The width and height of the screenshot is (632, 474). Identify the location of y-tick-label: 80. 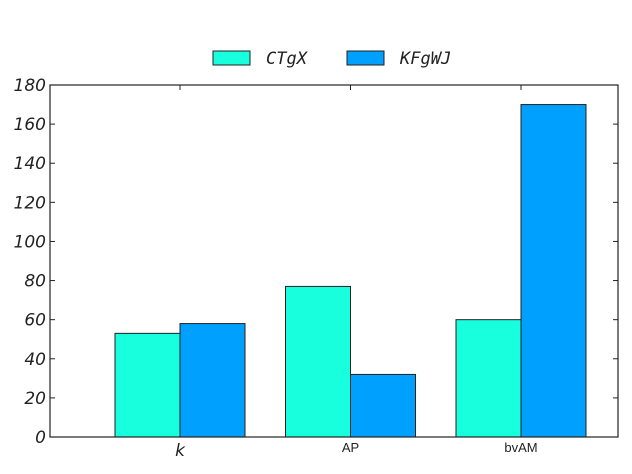
(35, 282).